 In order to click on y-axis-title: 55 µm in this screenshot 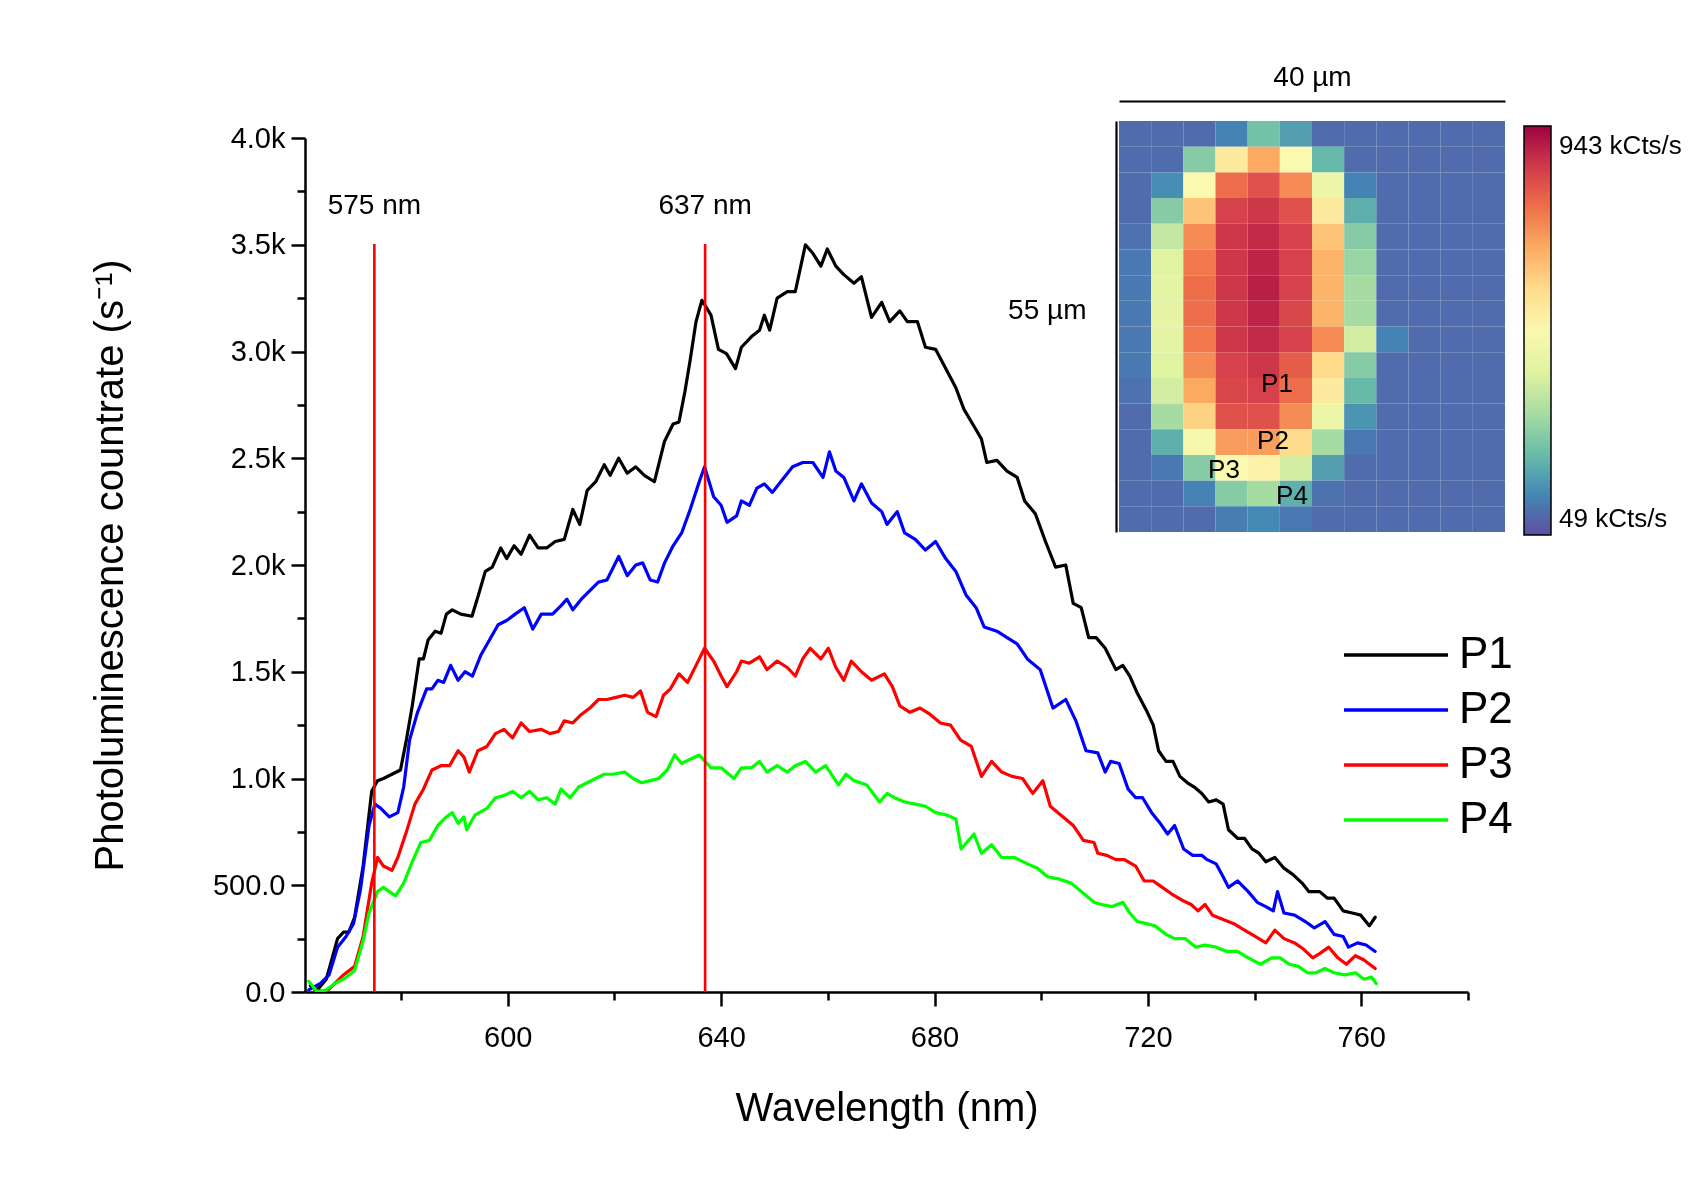, I will do `click(1047, 309)`.